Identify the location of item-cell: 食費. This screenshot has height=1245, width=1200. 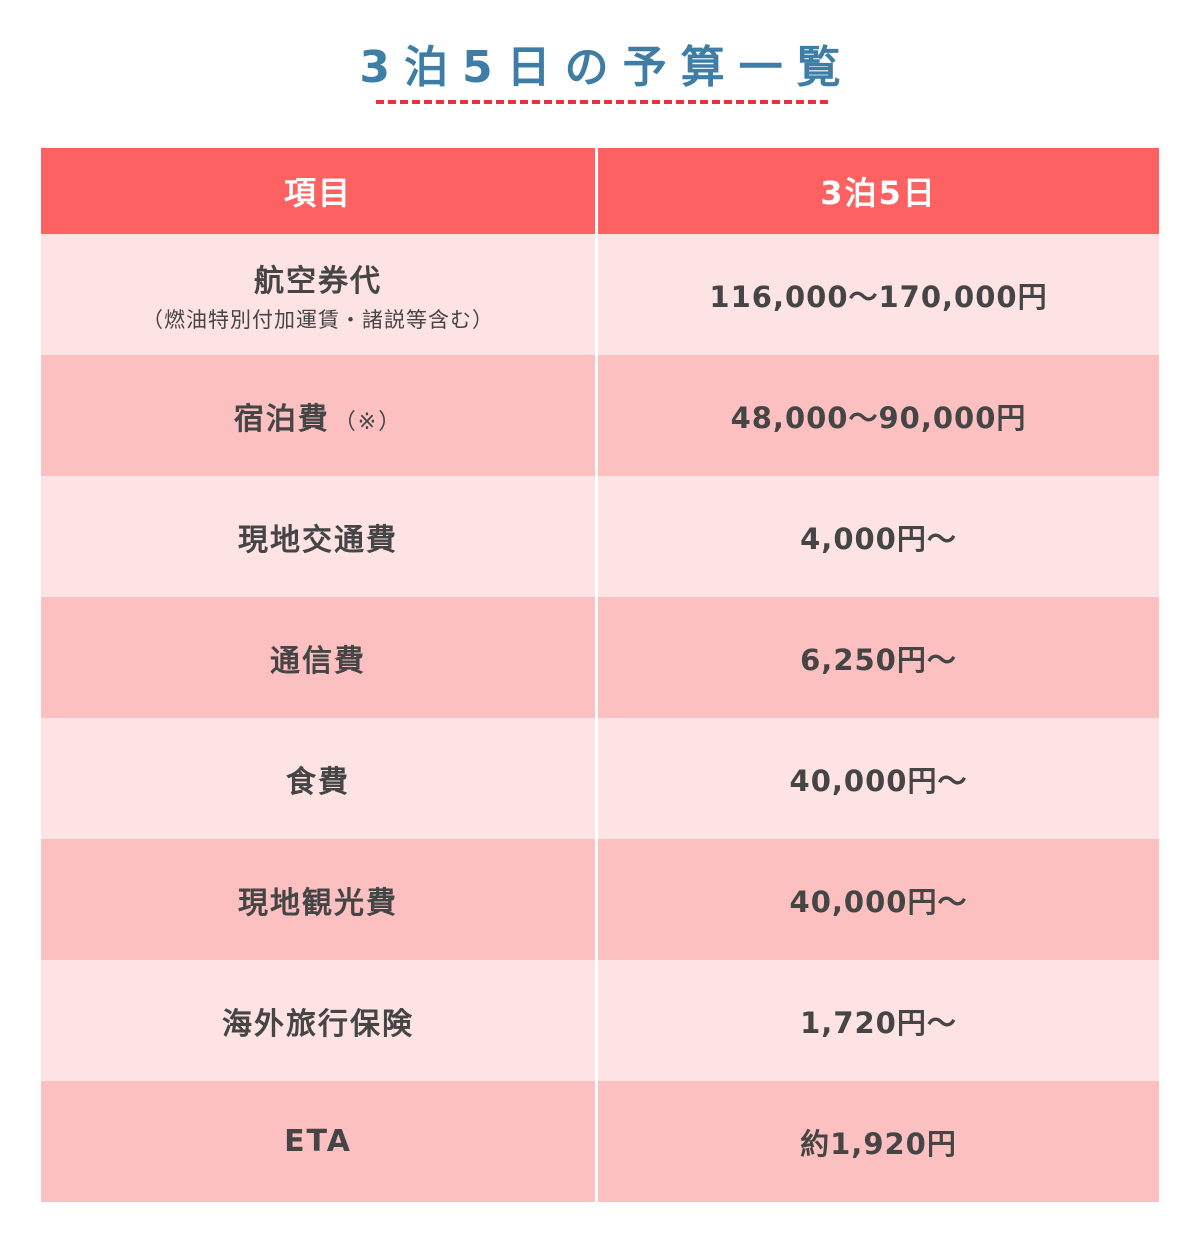
(319, 778).